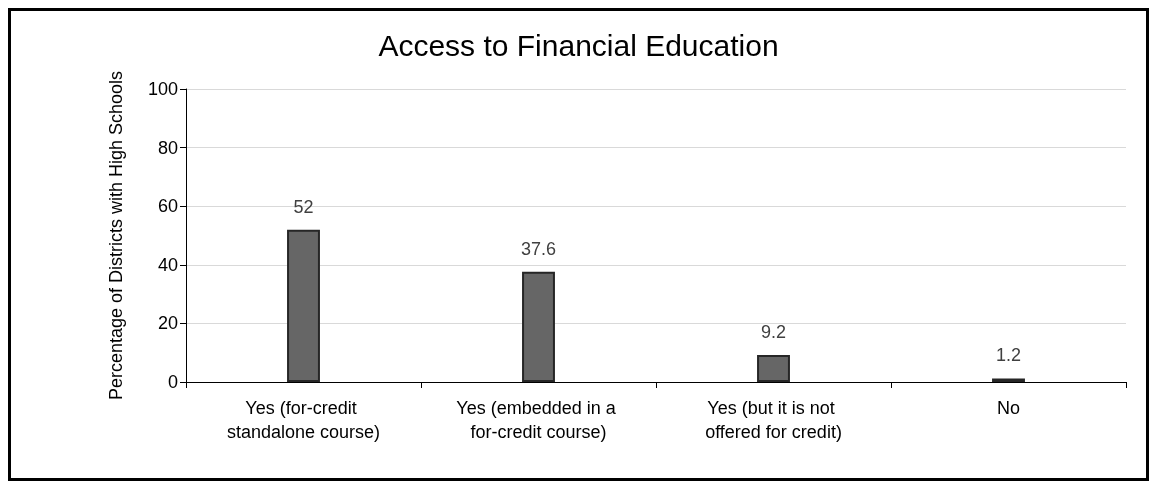 This screenshot has width=1161, height=493. Describe the element at coordinates (1008, 355) in the screenshot. I see `data-label: 1.2` at that location.